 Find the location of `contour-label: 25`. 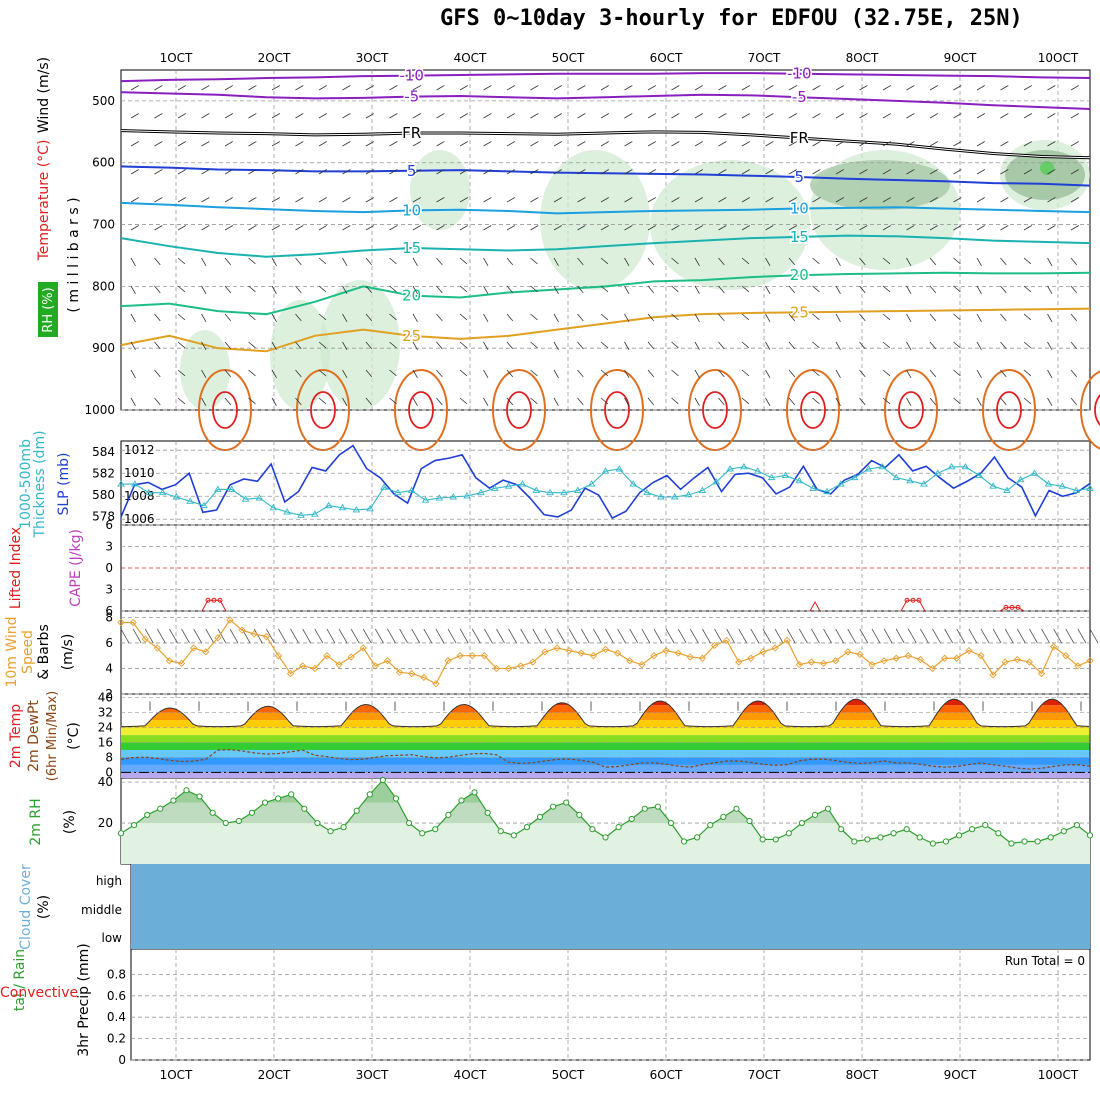

contour-label: 25 is located at coordinates (411, 336).